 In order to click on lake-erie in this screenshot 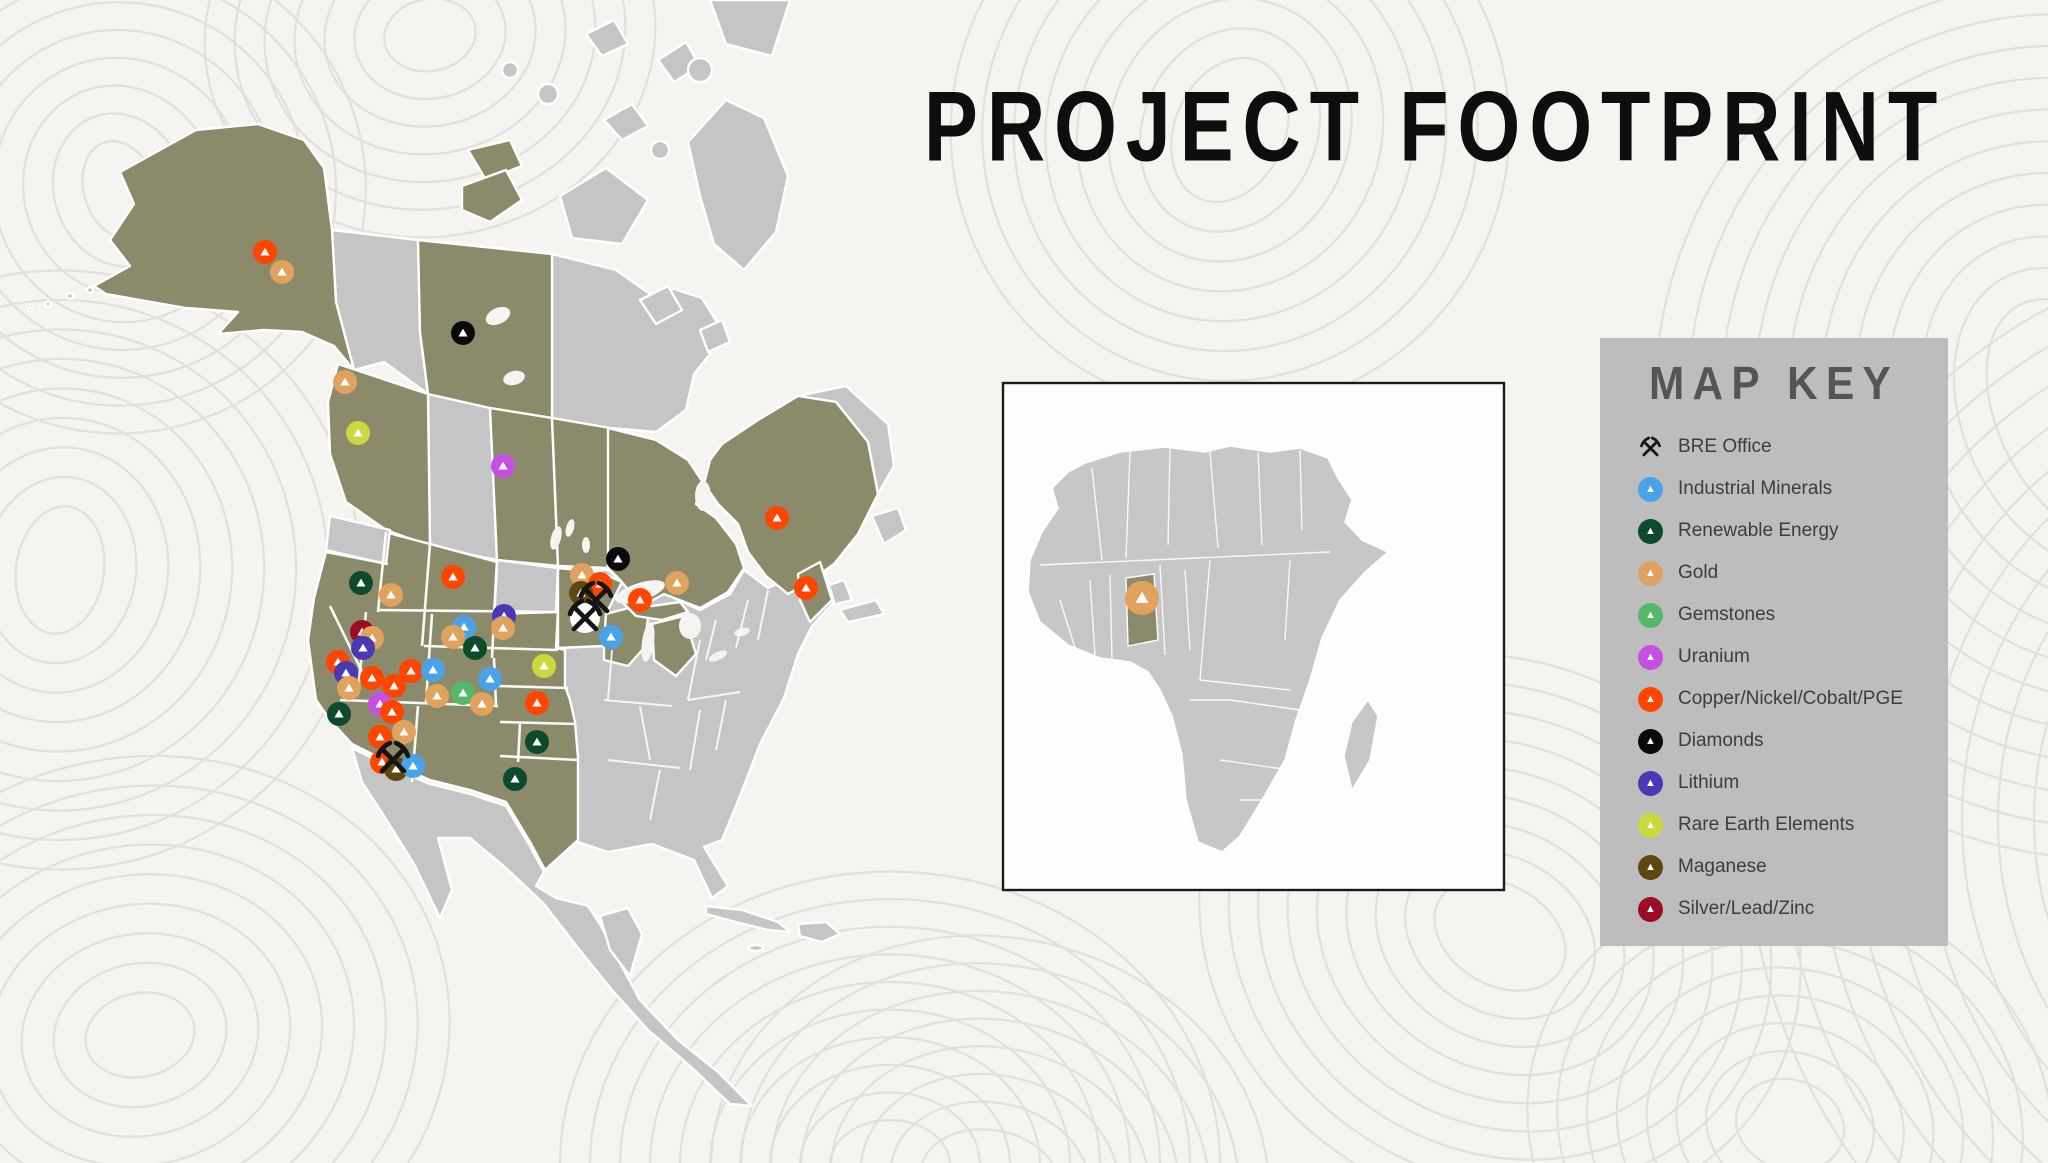, I will do `click(718, 656)`.